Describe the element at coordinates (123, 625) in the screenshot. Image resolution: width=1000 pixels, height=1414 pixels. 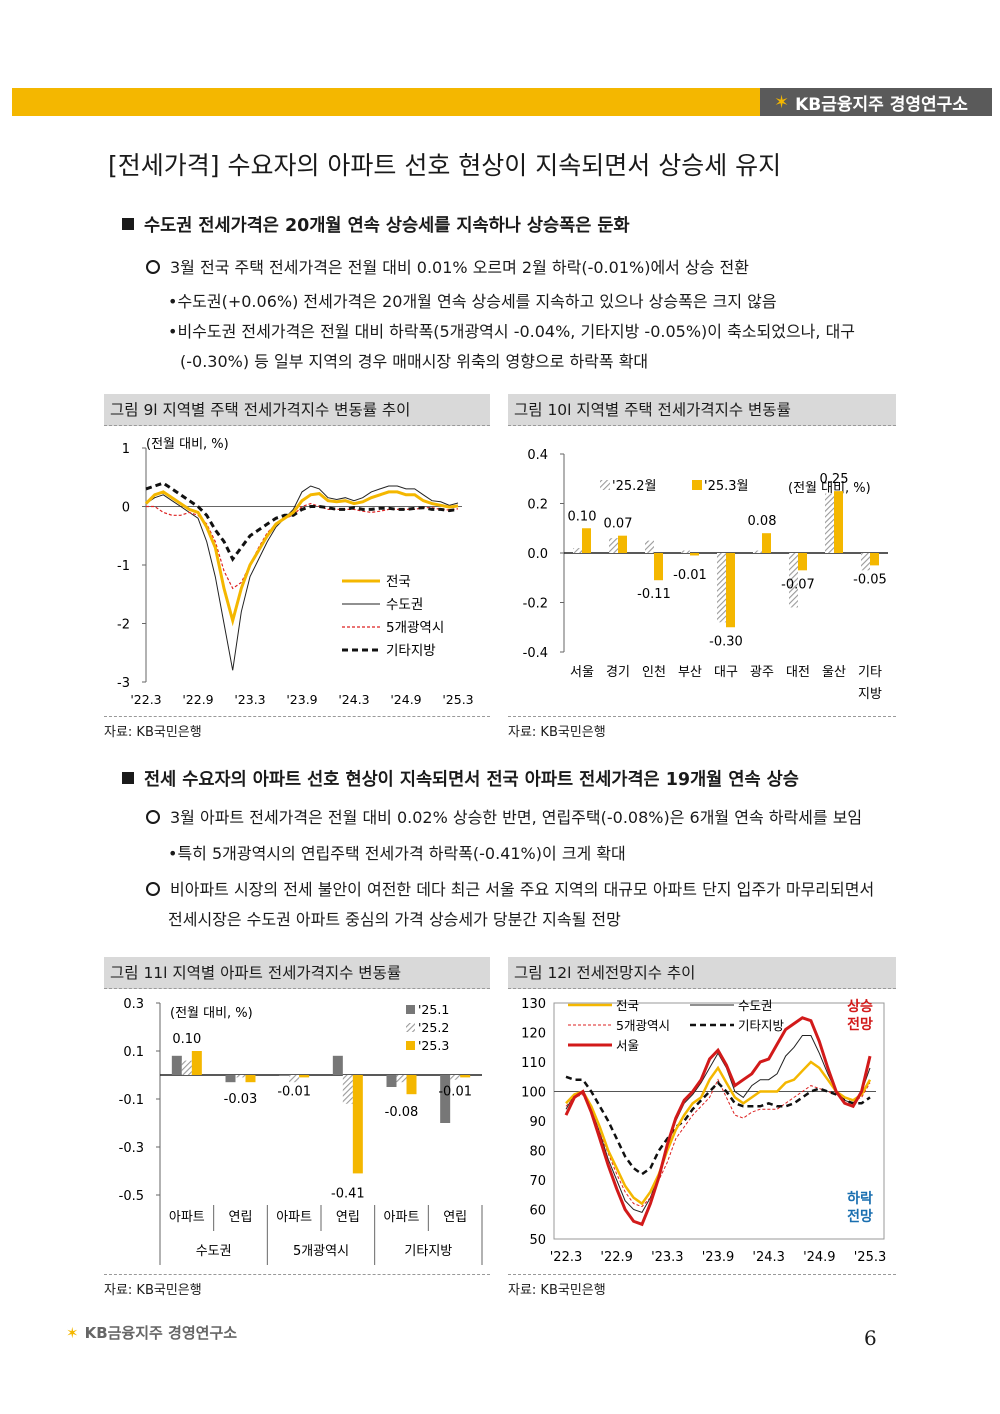
I see `y-tick-label: -2` at that location.